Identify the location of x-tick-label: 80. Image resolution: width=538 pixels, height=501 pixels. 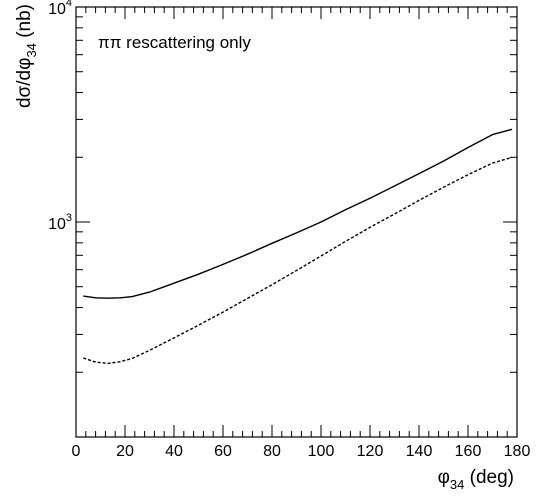
(272, 451).